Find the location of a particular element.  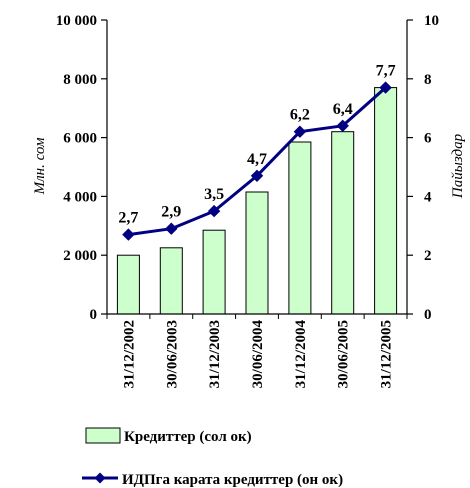

x-tick-label-4: 31/12/2004 is located at coordinates (301, 354).